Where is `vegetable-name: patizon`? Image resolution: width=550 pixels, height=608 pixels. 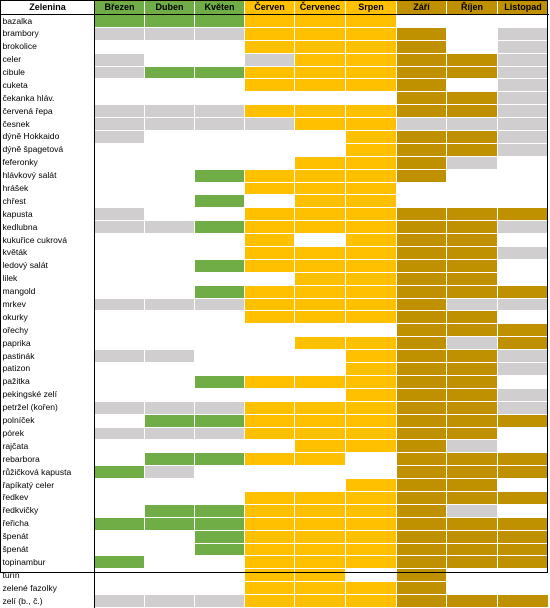 vegetable-name: patizon is located at coordinates (47, 369).